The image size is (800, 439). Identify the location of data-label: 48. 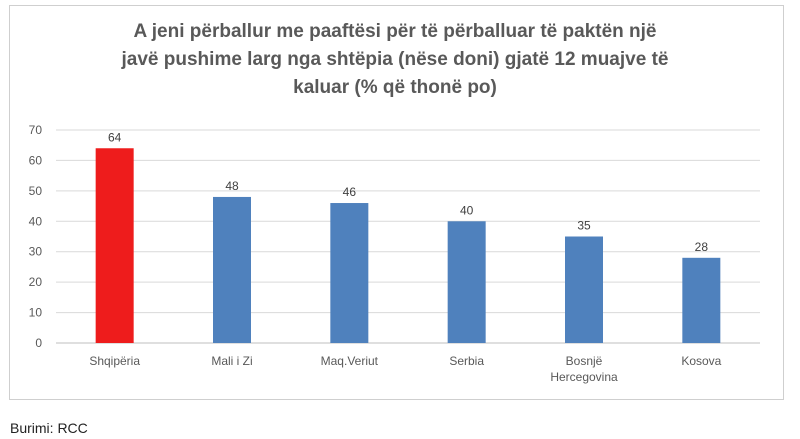
(232, 186).